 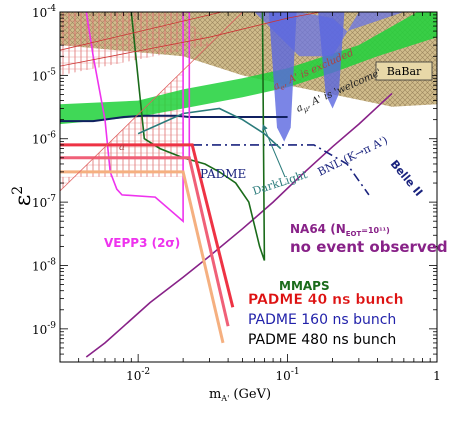 What do you see at coordinates (23, 196) in the screenshot?
I see `y-axis-title: ε2` at bounding box center [23, 196].